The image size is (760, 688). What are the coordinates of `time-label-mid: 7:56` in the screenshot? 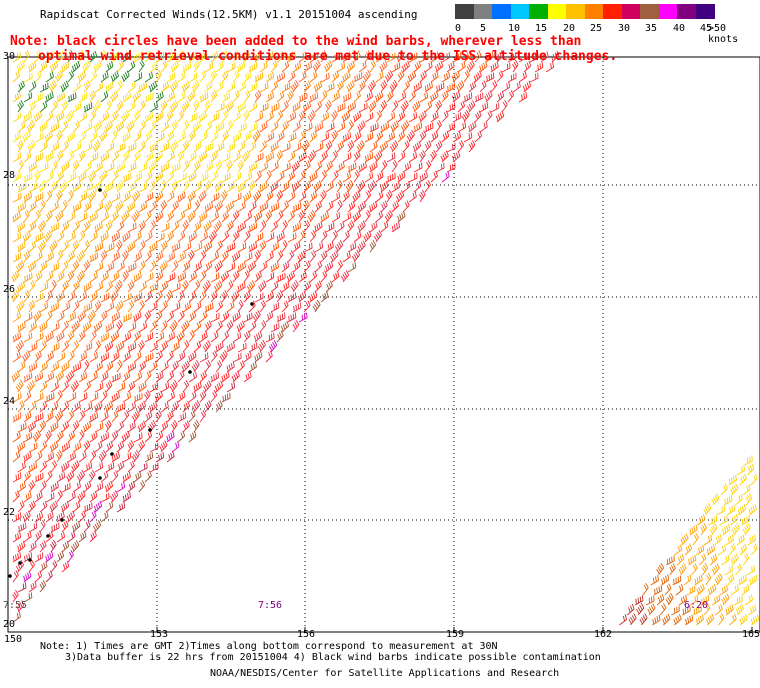 It's located at (270, 605).